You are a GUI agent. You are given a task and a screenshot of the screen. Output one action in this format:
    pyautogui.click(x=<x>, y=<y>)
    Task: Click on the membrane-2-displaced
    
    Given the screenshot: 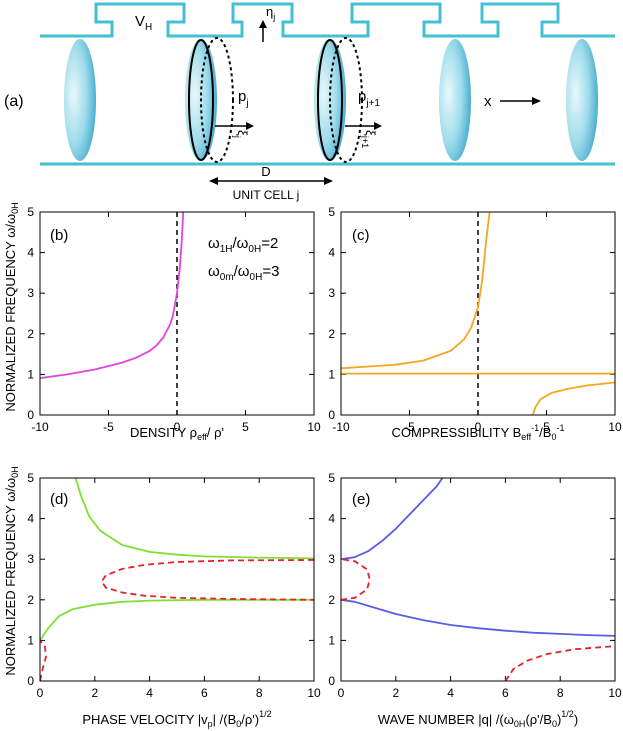 What is the action you would take?
    pyautogui.click(x=217, y=100)
    